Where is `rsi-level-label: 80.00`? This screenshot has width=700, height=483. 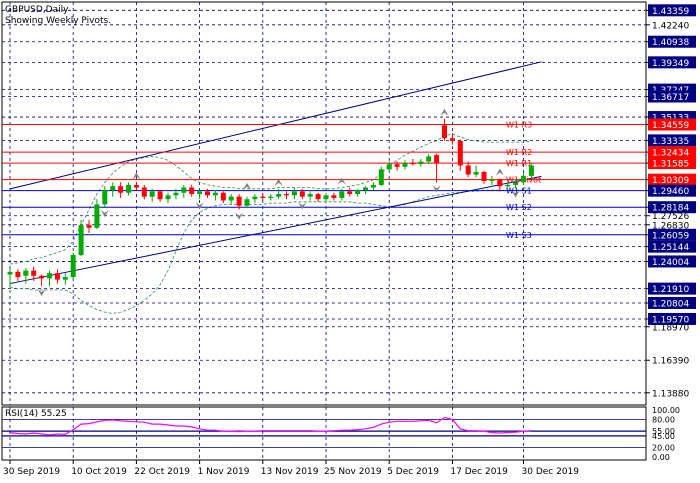
rsi-level-label: 80.00 is located at coordinates (663, 419).